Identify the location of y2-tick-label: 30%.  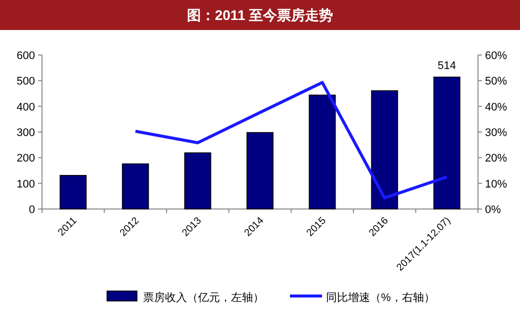
(496, 133).